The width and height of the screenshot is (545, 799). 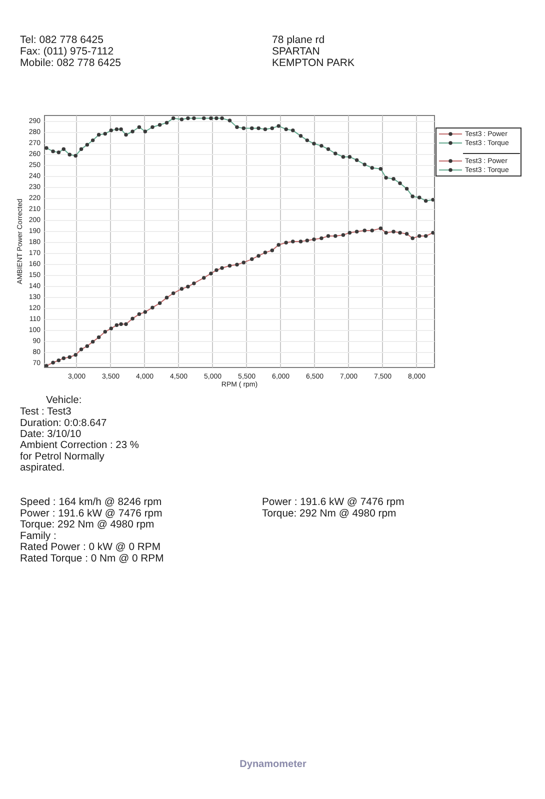 I want to click on text: Rated Torque : 0 Nm @ 0 RPM, so click(x=92, y=559).